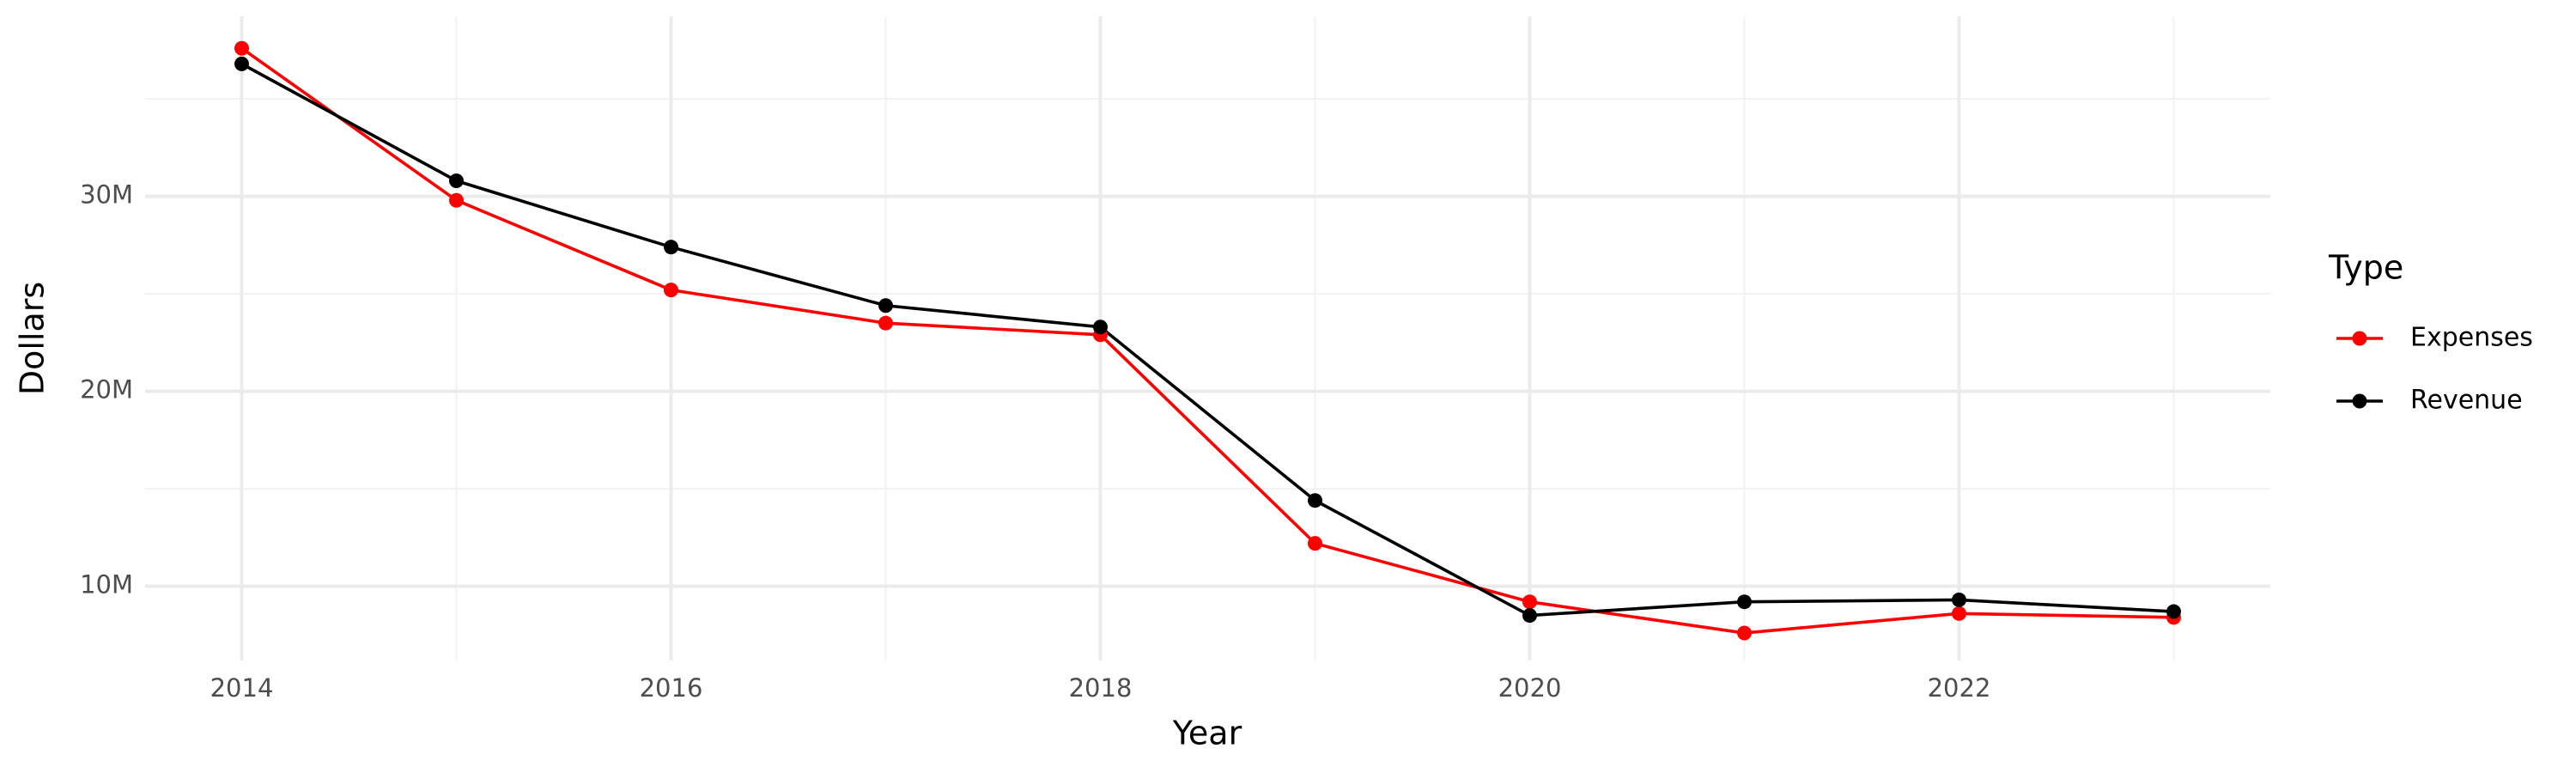  What do you see at coordinates (106, 390) in the screenshot?
I see `y-tick-label: 20M` at bounding box center [106, 390].